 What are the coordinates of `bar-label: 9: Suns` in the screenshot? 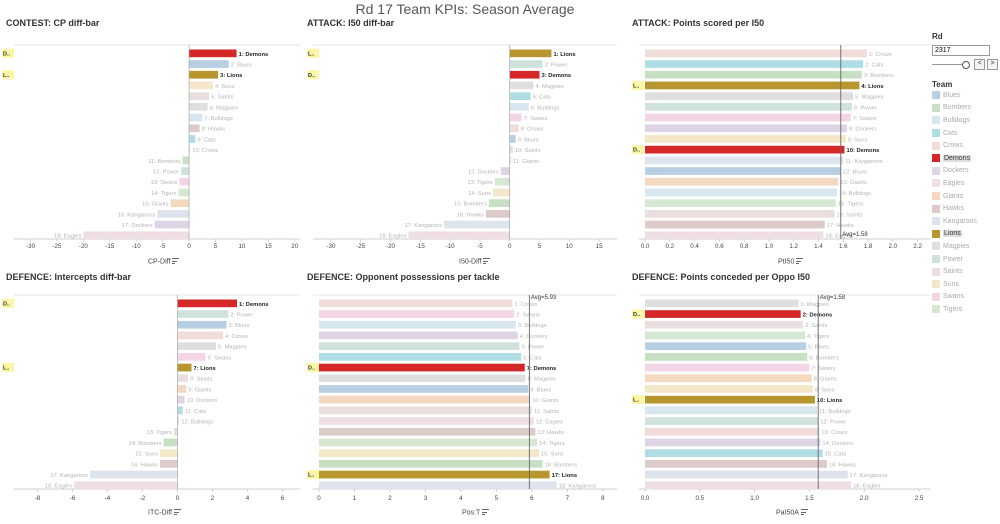 It's located at (858, 140).